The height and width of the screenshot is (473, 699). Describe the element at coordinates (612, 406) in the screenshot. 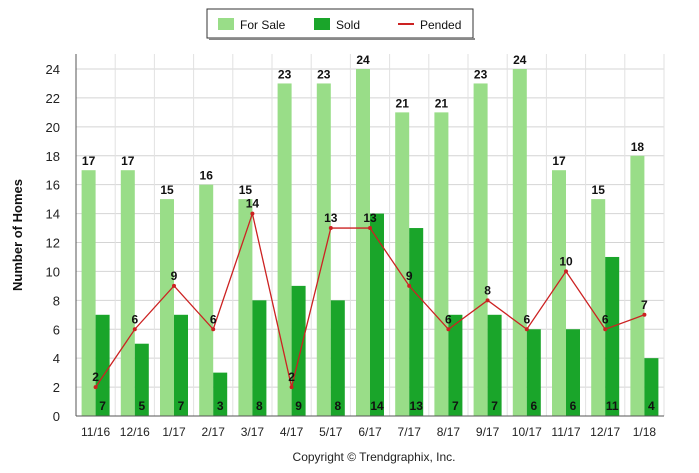

I see `data-label-sold: 11` at that location.